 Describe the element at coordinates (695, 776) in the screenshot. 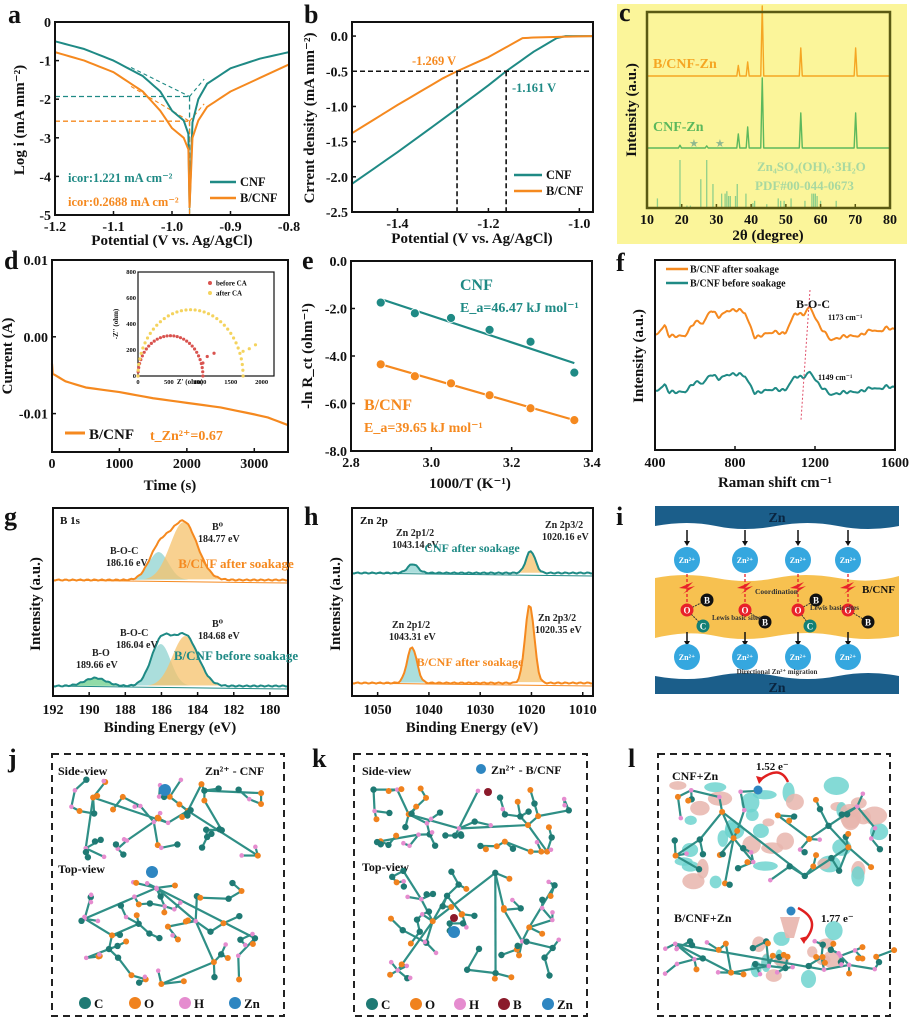

I see `cnf-zn-label: CNF+Zn` at that location.